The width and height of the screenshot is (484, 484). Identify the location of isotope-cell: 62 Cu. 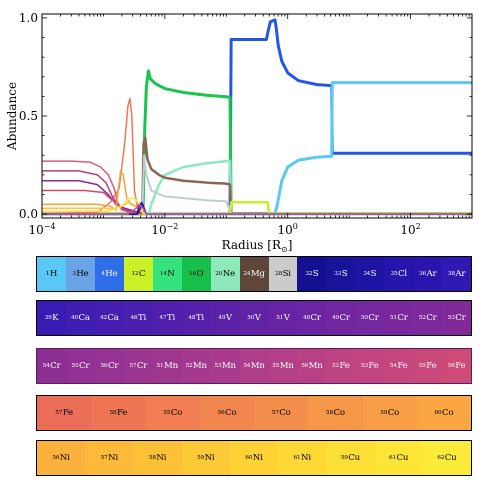
(447, 458).